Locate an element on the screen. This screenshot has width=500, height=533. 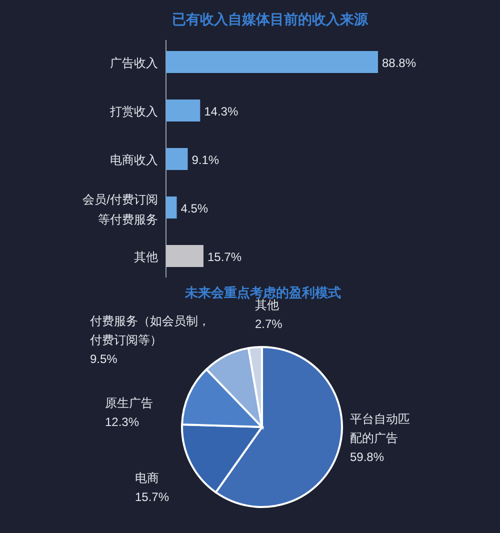
data-label: 4.5% is located at coordinates (194, 209).